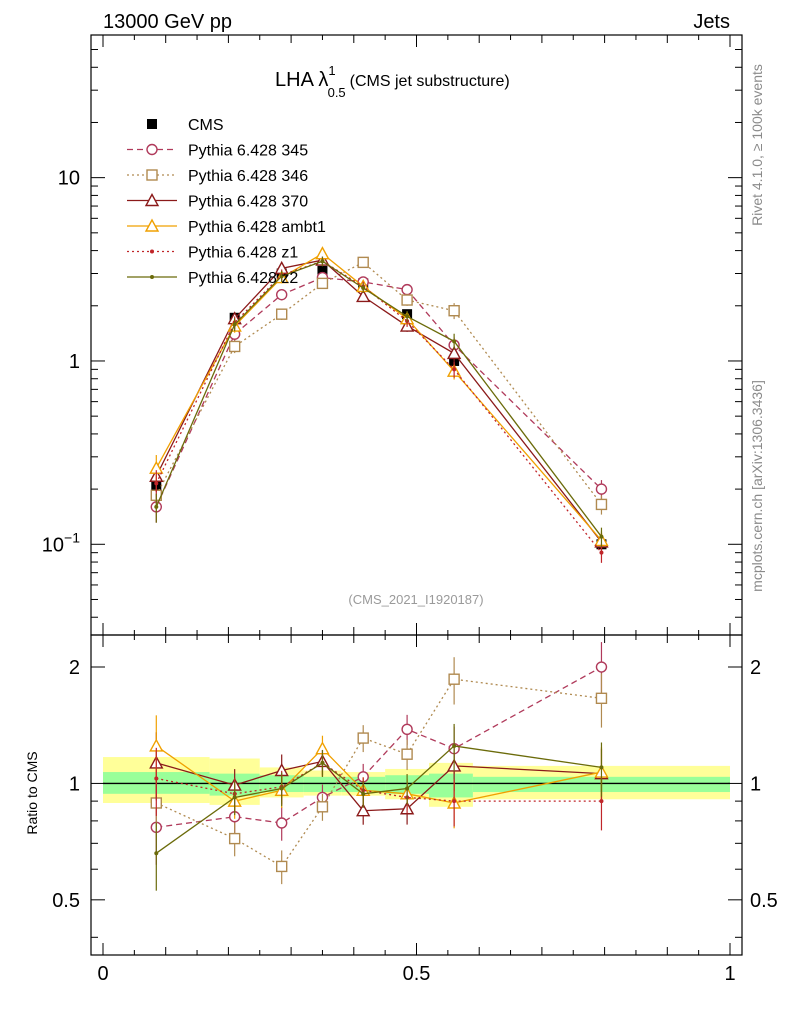  What do you see at coordinates (755, 784) in the screenshot?
I see `y-tick-label-ratio-right: 1` at bounding box center [755, 784].